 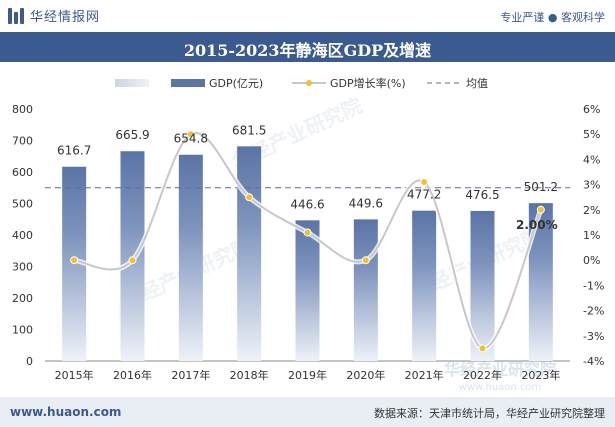 What do you see at coordinates (307, 50) in the screenshot?
I see `chart-title: 2015-2023年静海区GDP及增速` at bounding box center [307, 50].